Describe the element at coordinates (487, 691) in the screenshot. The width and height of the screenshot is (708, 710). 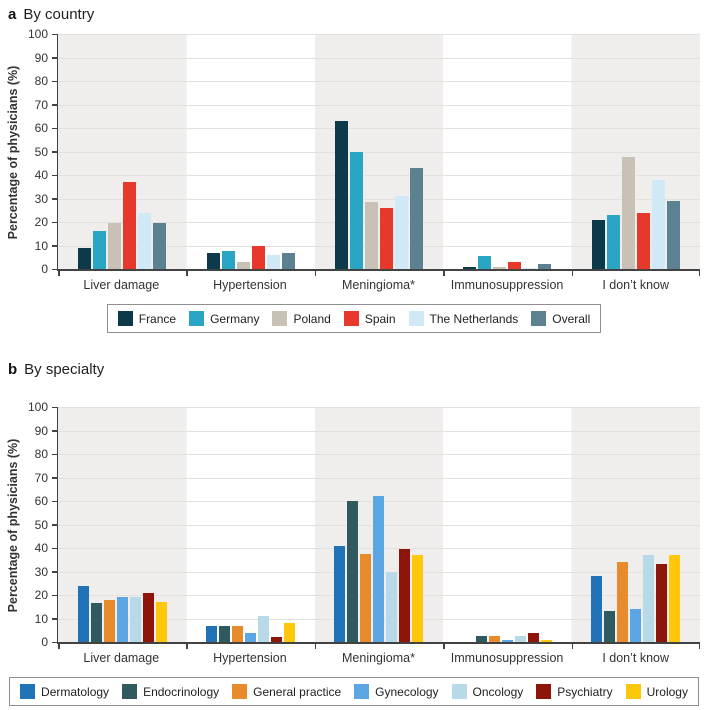
I see `legend-item: Oncology` at that location.